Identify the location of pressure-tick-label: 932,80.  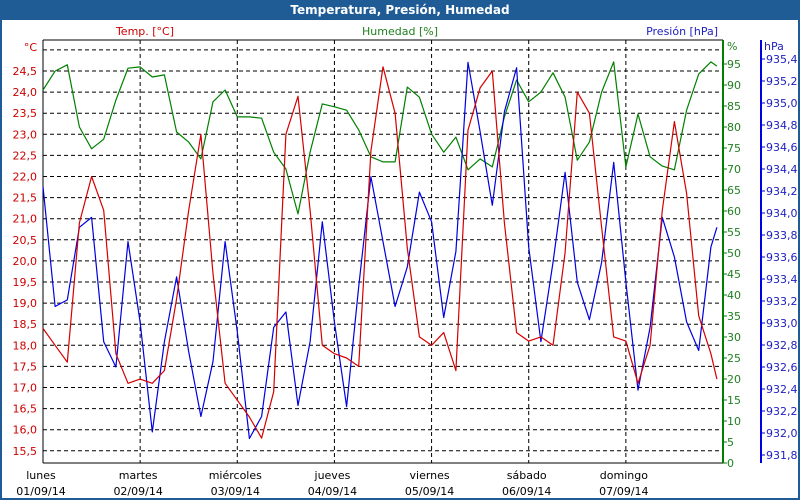
(783, 345).